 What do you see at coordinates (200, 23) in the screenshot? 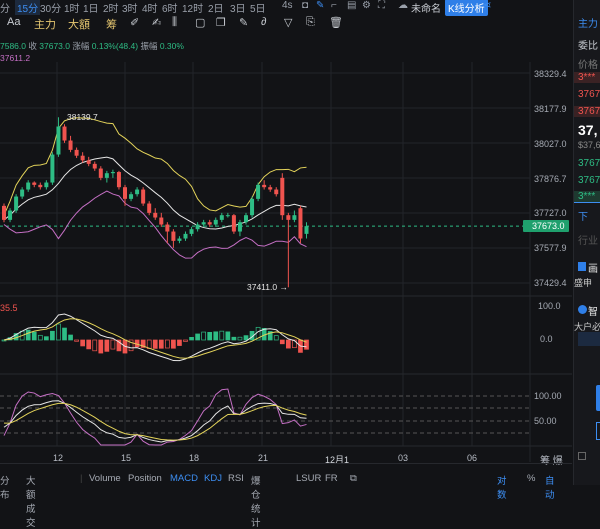
I see `lock-icon: ▢` at bounding box center [200, 23].